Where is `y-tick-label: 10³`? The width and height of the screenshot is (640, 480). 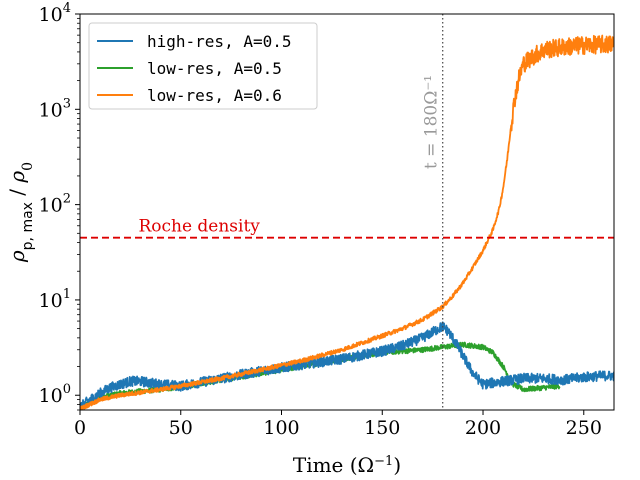
y-tick-label: 10³ is located at coordinates (55, 108).